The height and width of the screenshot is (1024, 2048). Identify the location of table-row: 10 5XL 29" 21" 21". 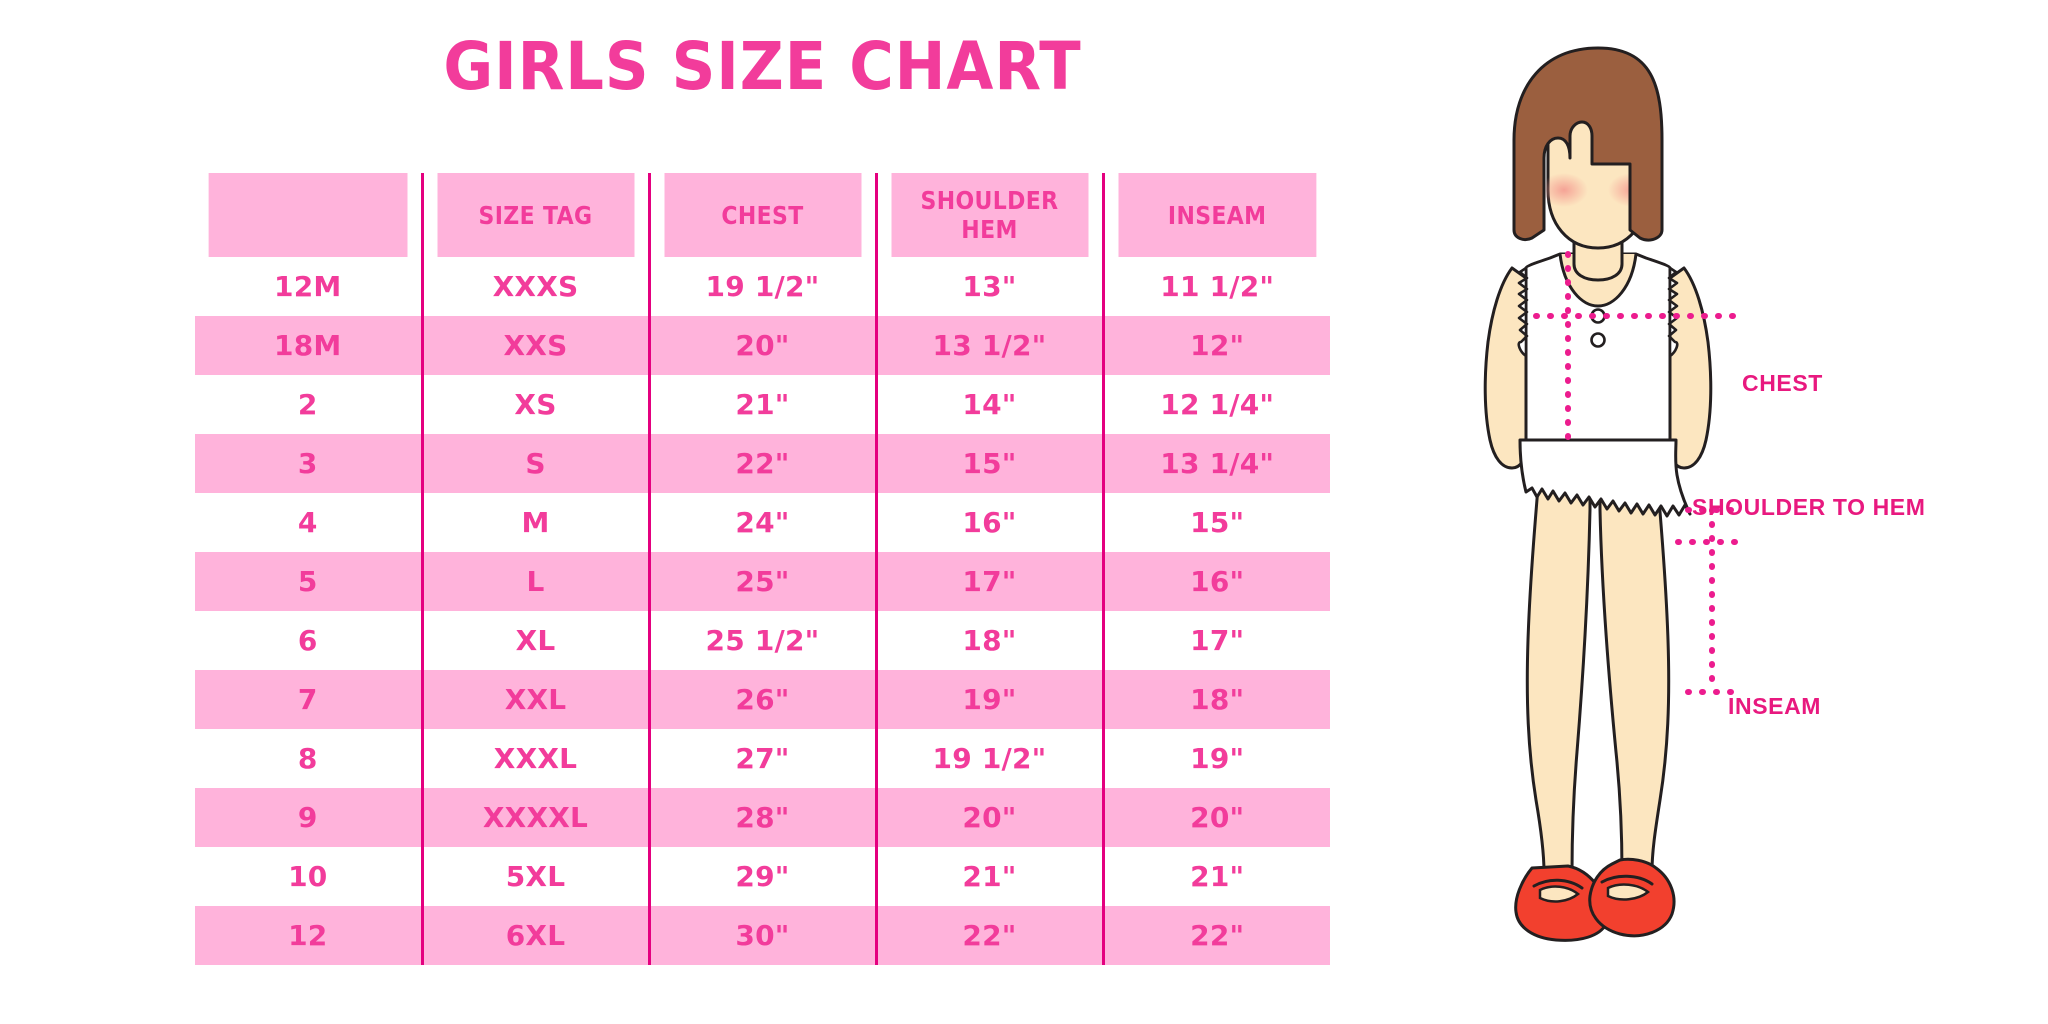
(762, 876).